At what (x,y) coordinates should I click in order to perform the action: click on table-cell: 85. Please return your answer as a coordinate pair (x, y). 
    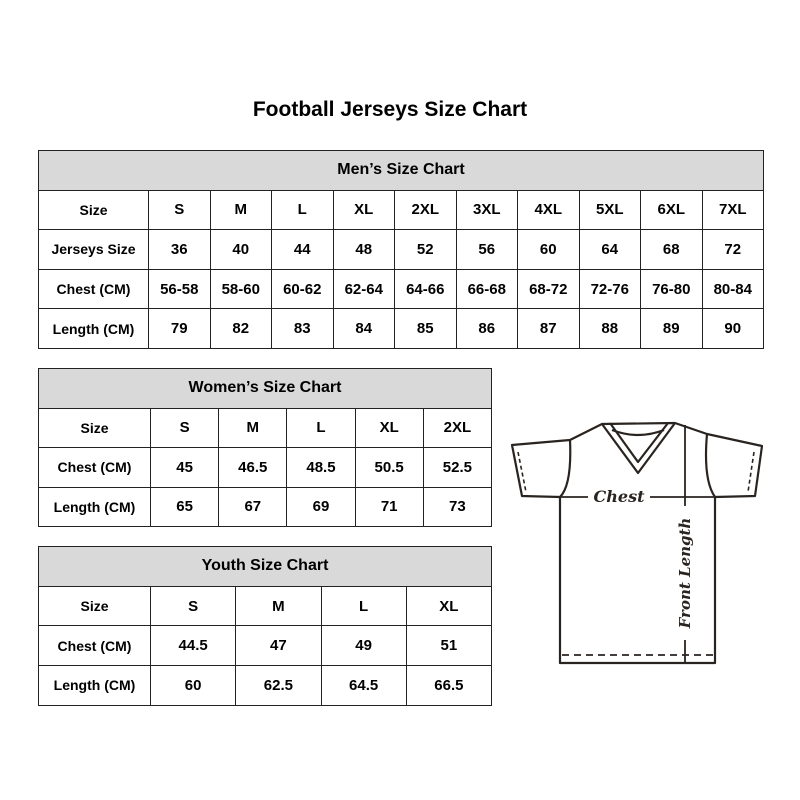
    Looking at the image, I should click on (425, 328).